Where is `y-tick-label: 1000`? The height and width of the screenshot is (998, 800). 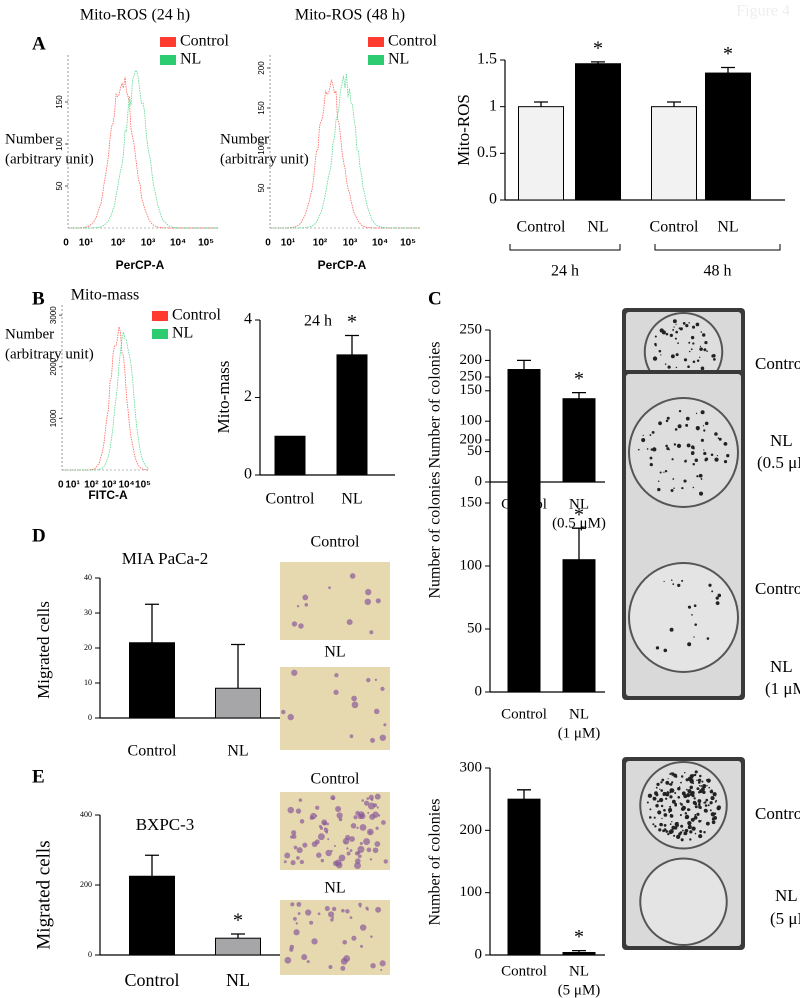 y-tick-label: 1000 is located at coordinates (53, 418).